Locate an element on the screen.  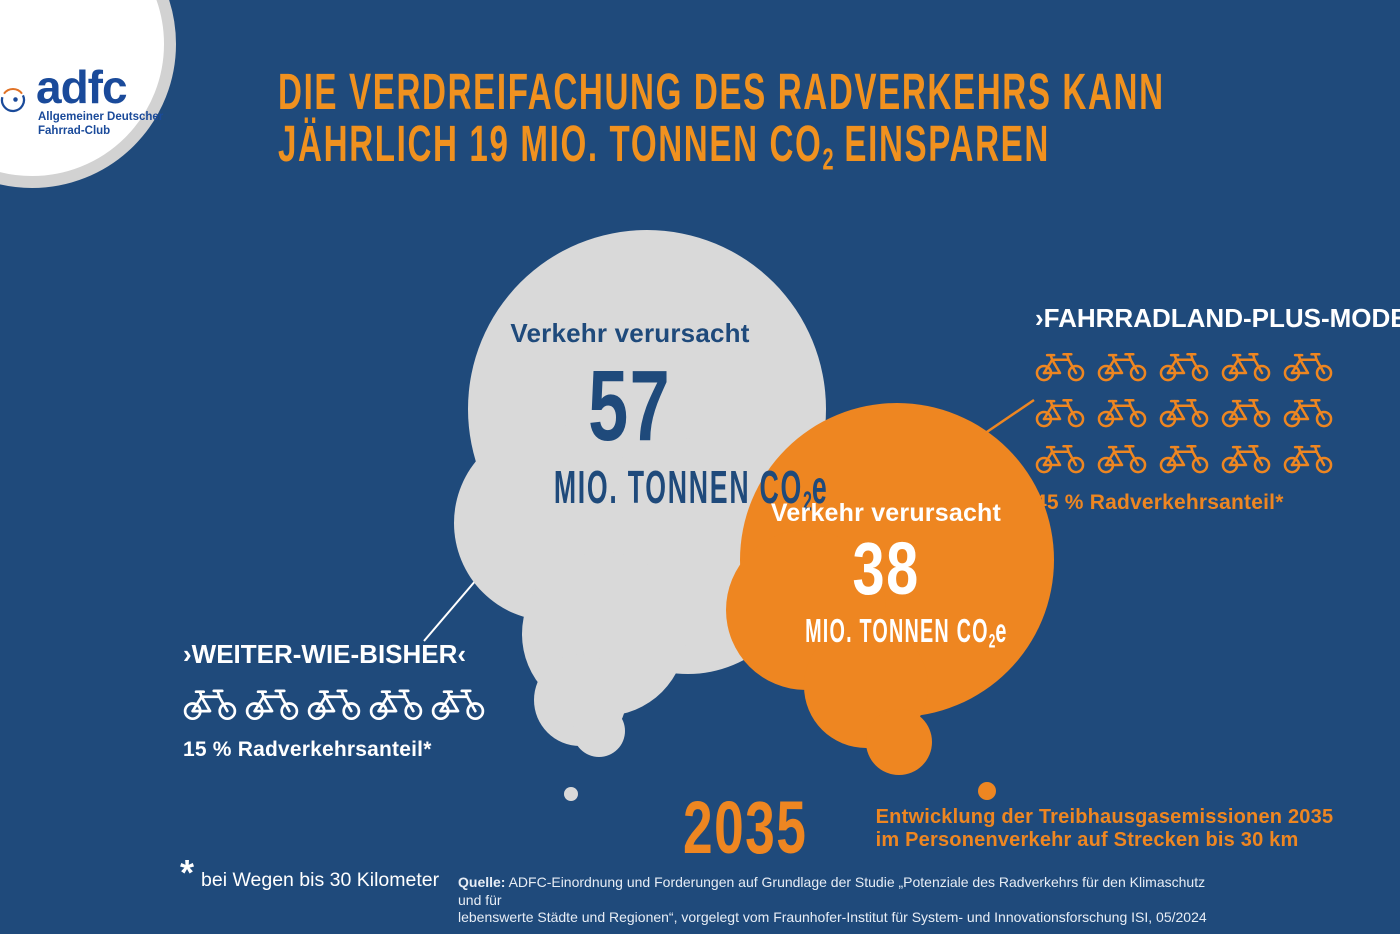
logo-subtitle: Allgemeiner Deutscher Fahrrad-Club is located at coordinates (100, 124).